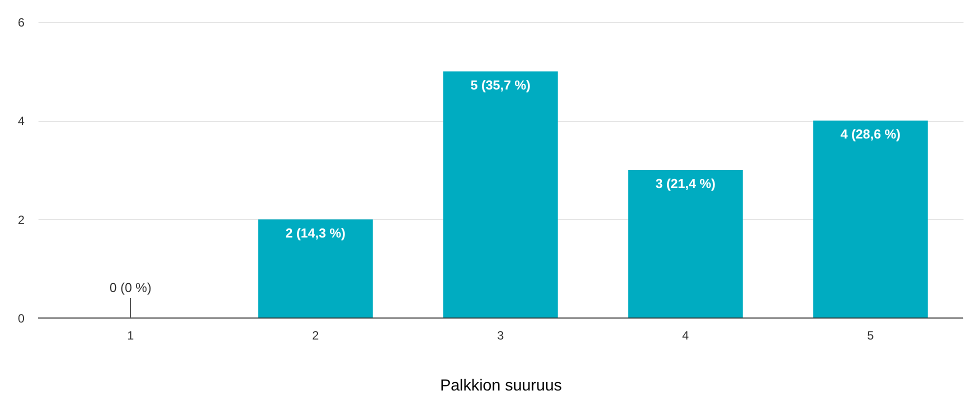  What do you see at coordinates (870, 335) in the screenshot?
I see `x-tick-label: 5` at bounding box center [870, 335].